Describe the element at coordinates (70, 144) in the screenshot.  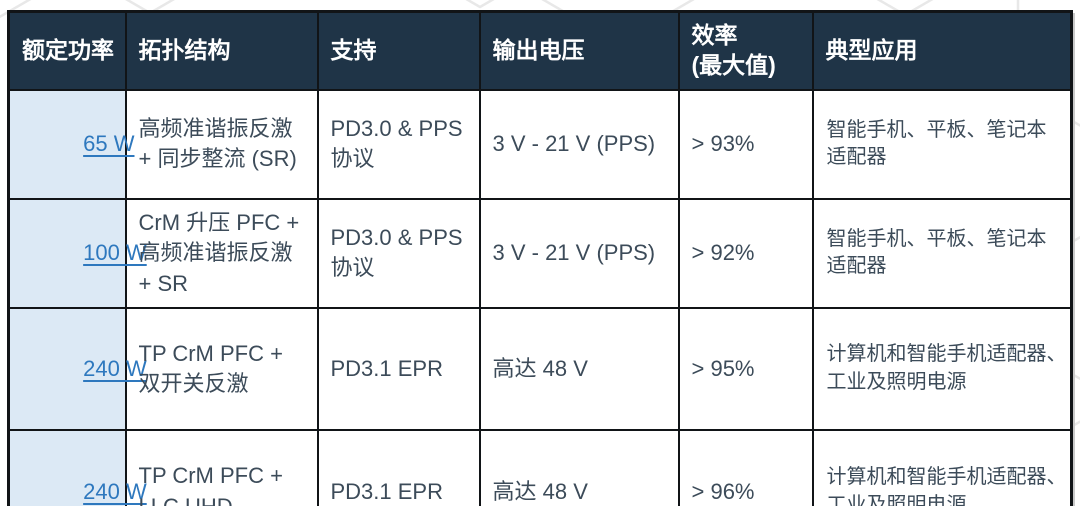
I see `cell-rated-power: 65 W` at that location.